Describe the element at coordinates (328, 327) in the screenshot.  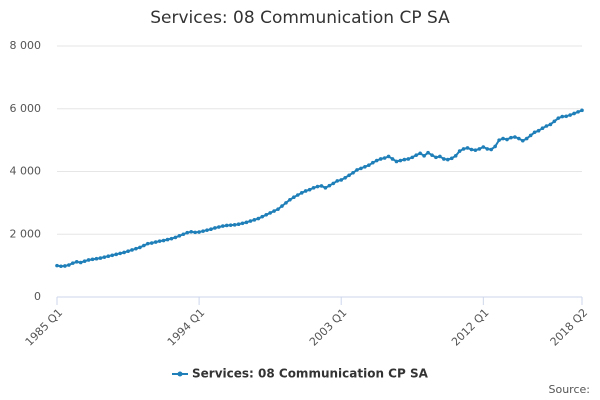
I see `x-tick-label: 2003 Q1` at that location.